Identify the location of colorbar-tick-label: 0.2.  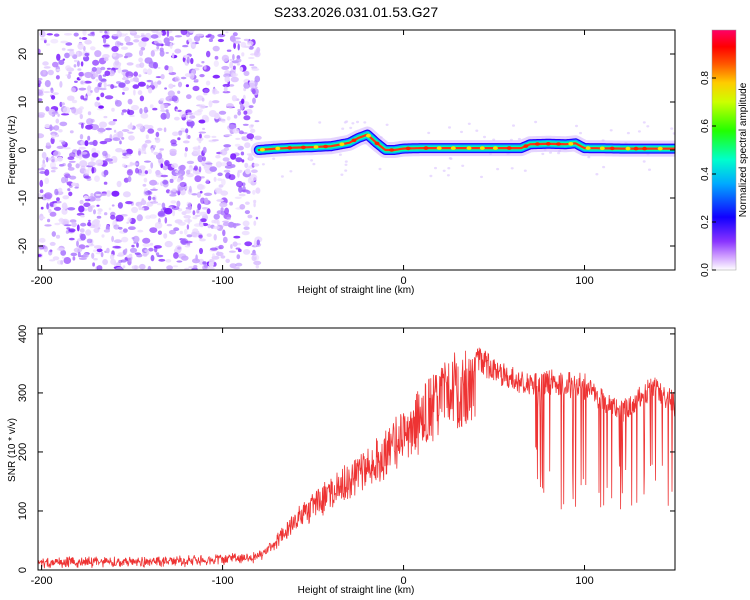
(705, 222).